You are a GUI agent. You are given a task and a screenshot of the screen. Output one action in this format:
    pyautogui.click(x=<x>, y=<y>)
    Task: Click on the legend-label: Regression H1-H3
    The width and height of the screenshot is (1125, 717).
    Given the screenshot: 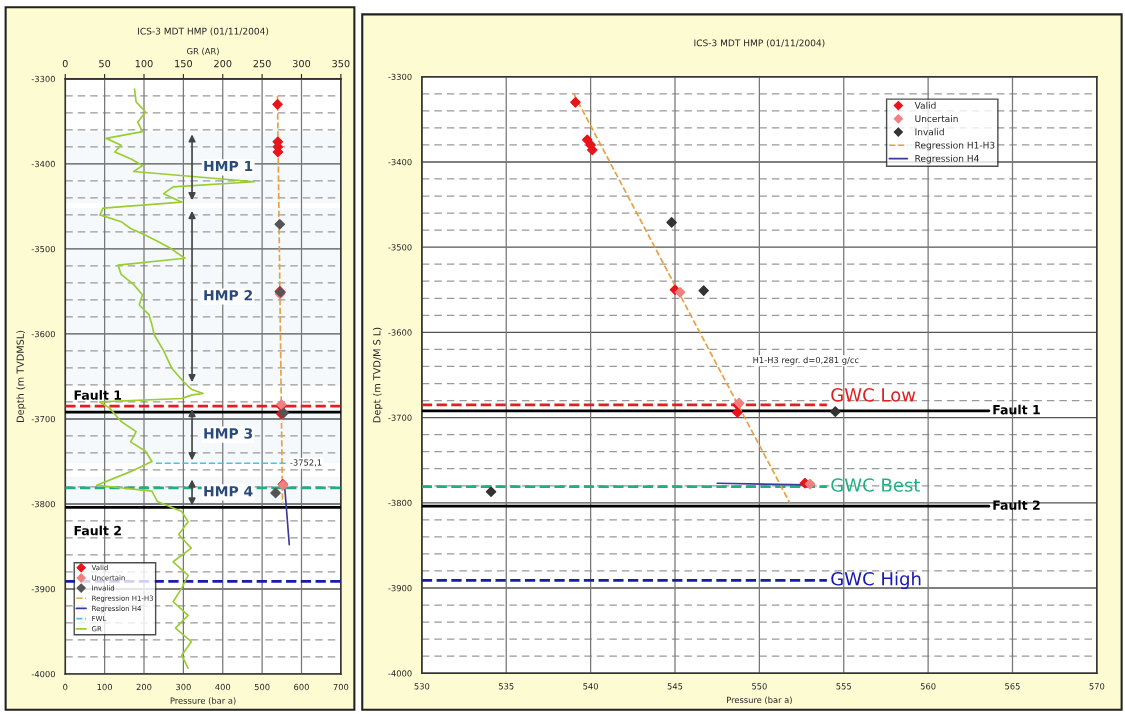 What is the action you would take?
    pyautogui.click(x=955, y=146)
    